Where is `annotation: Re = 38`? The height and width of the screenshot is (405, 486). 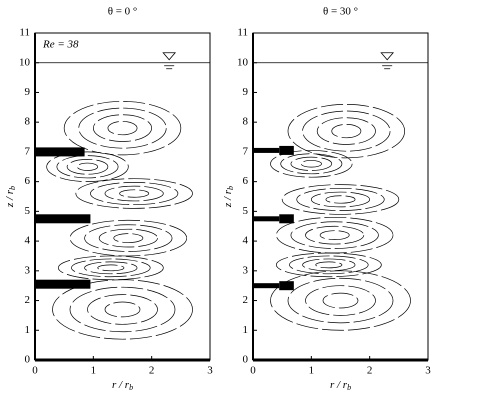 annotation: Re = 38 is located at coordinates (60, 45).